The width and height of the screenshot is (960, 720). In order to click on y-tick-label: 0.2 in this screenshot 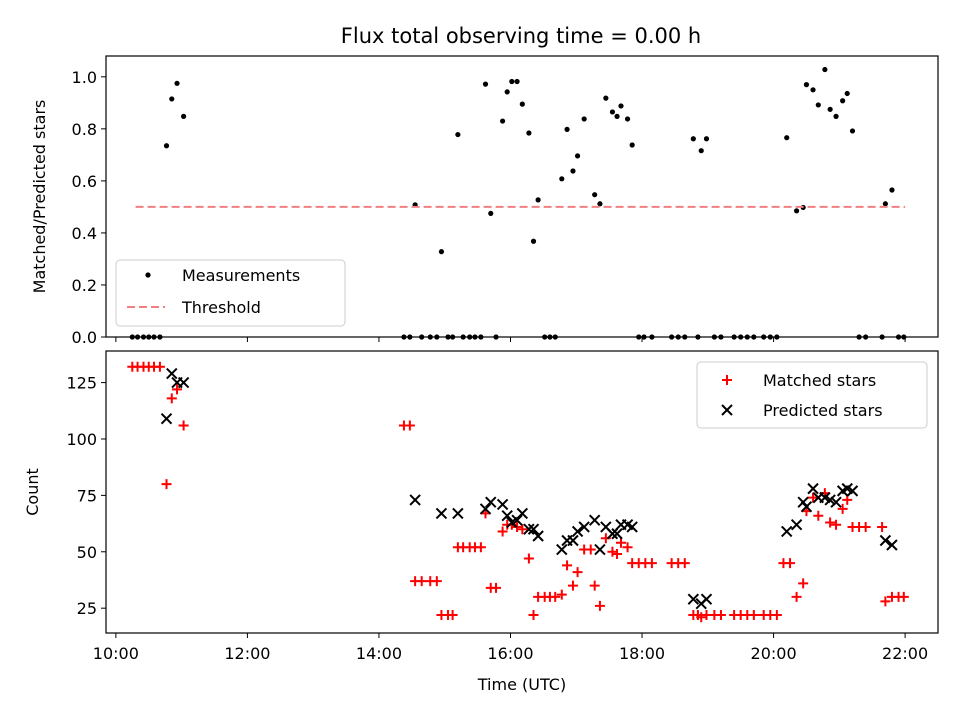, I will do `click(84, 285)`.